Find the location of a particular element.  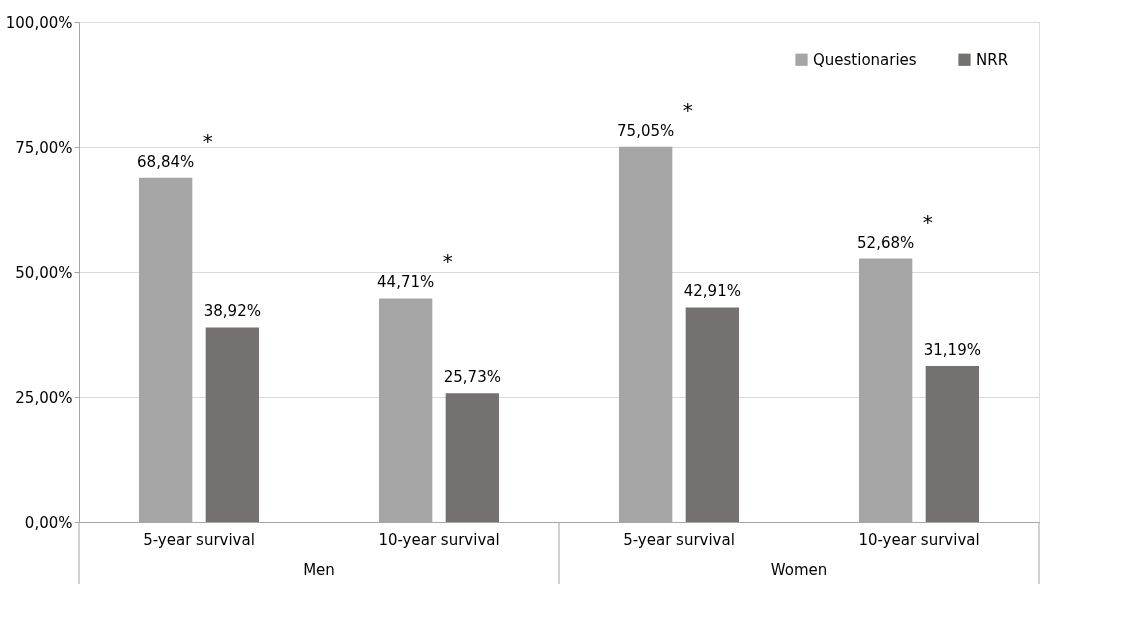

data-label: 25,73% is located at coordinates (472, 377).